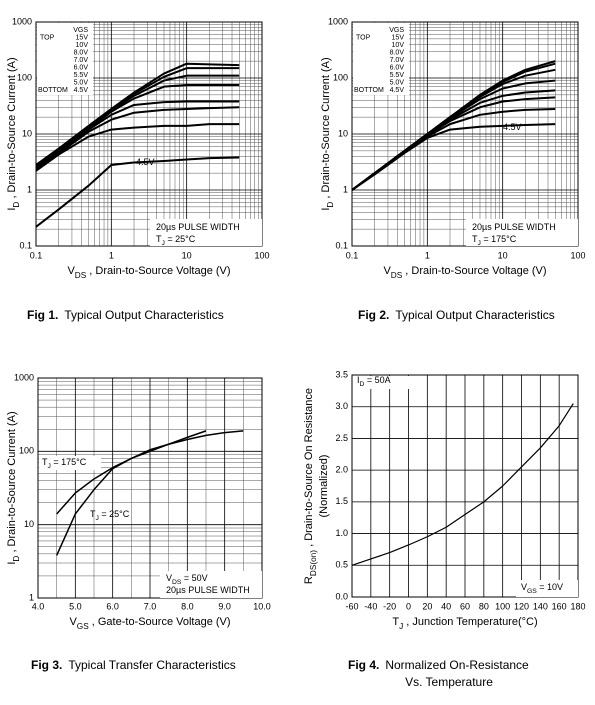 This screenshot has height=705, width=595. Describe the element at coordinates (341, 501) in the screenshot. I see `y-tick-label: 1.5` at that location.